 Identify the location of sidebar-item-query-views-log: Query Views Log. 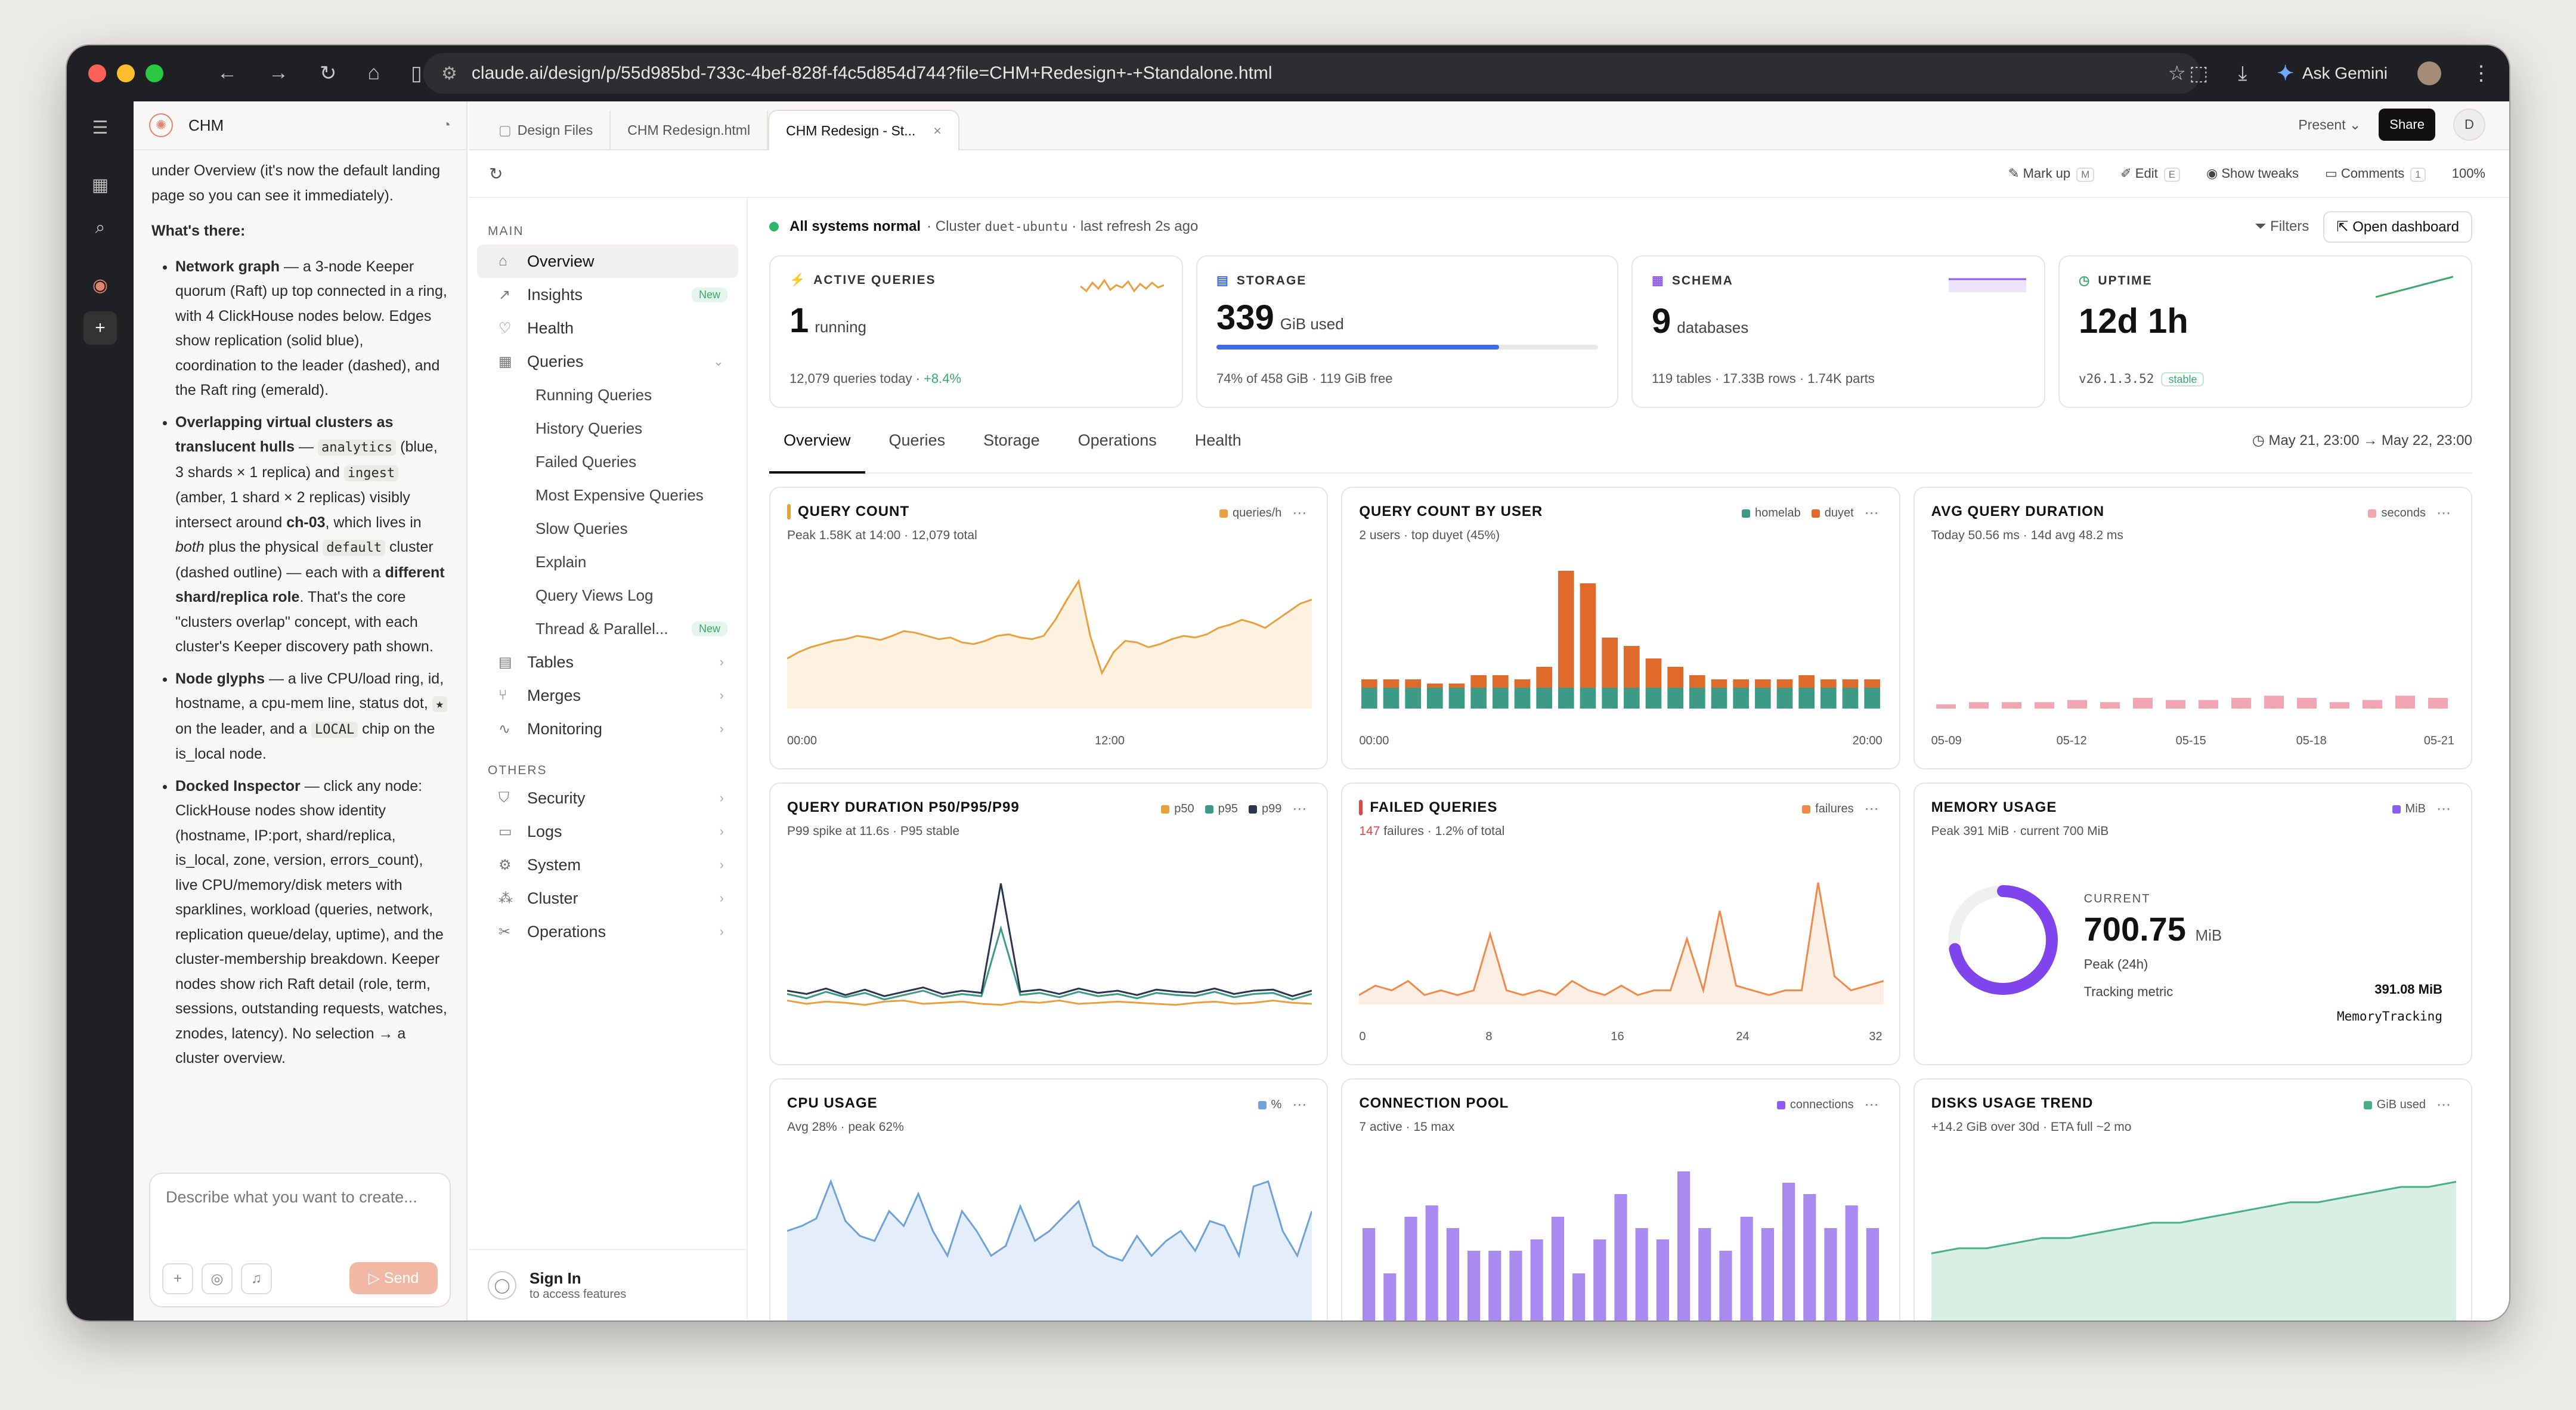
(595, 595).